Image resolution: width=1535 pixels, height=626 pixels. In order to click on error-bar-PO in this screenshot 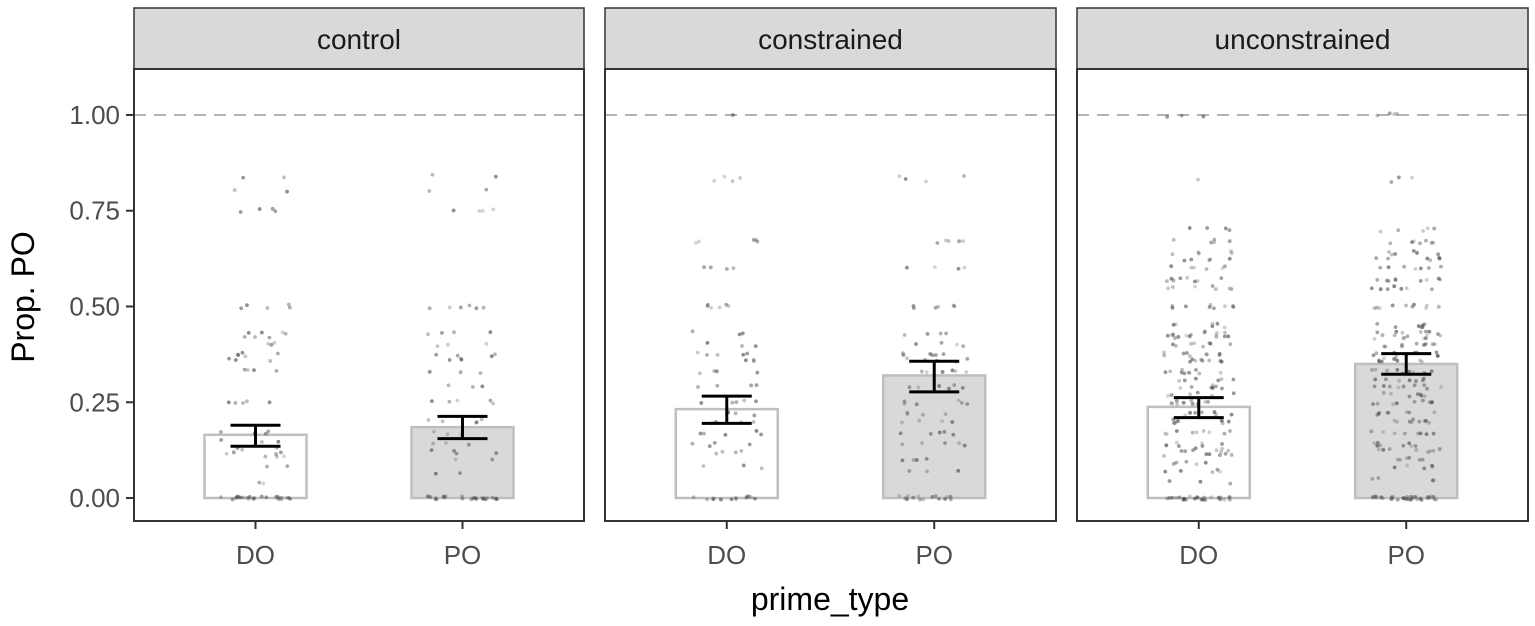, I will do `click(1406, 364)`.